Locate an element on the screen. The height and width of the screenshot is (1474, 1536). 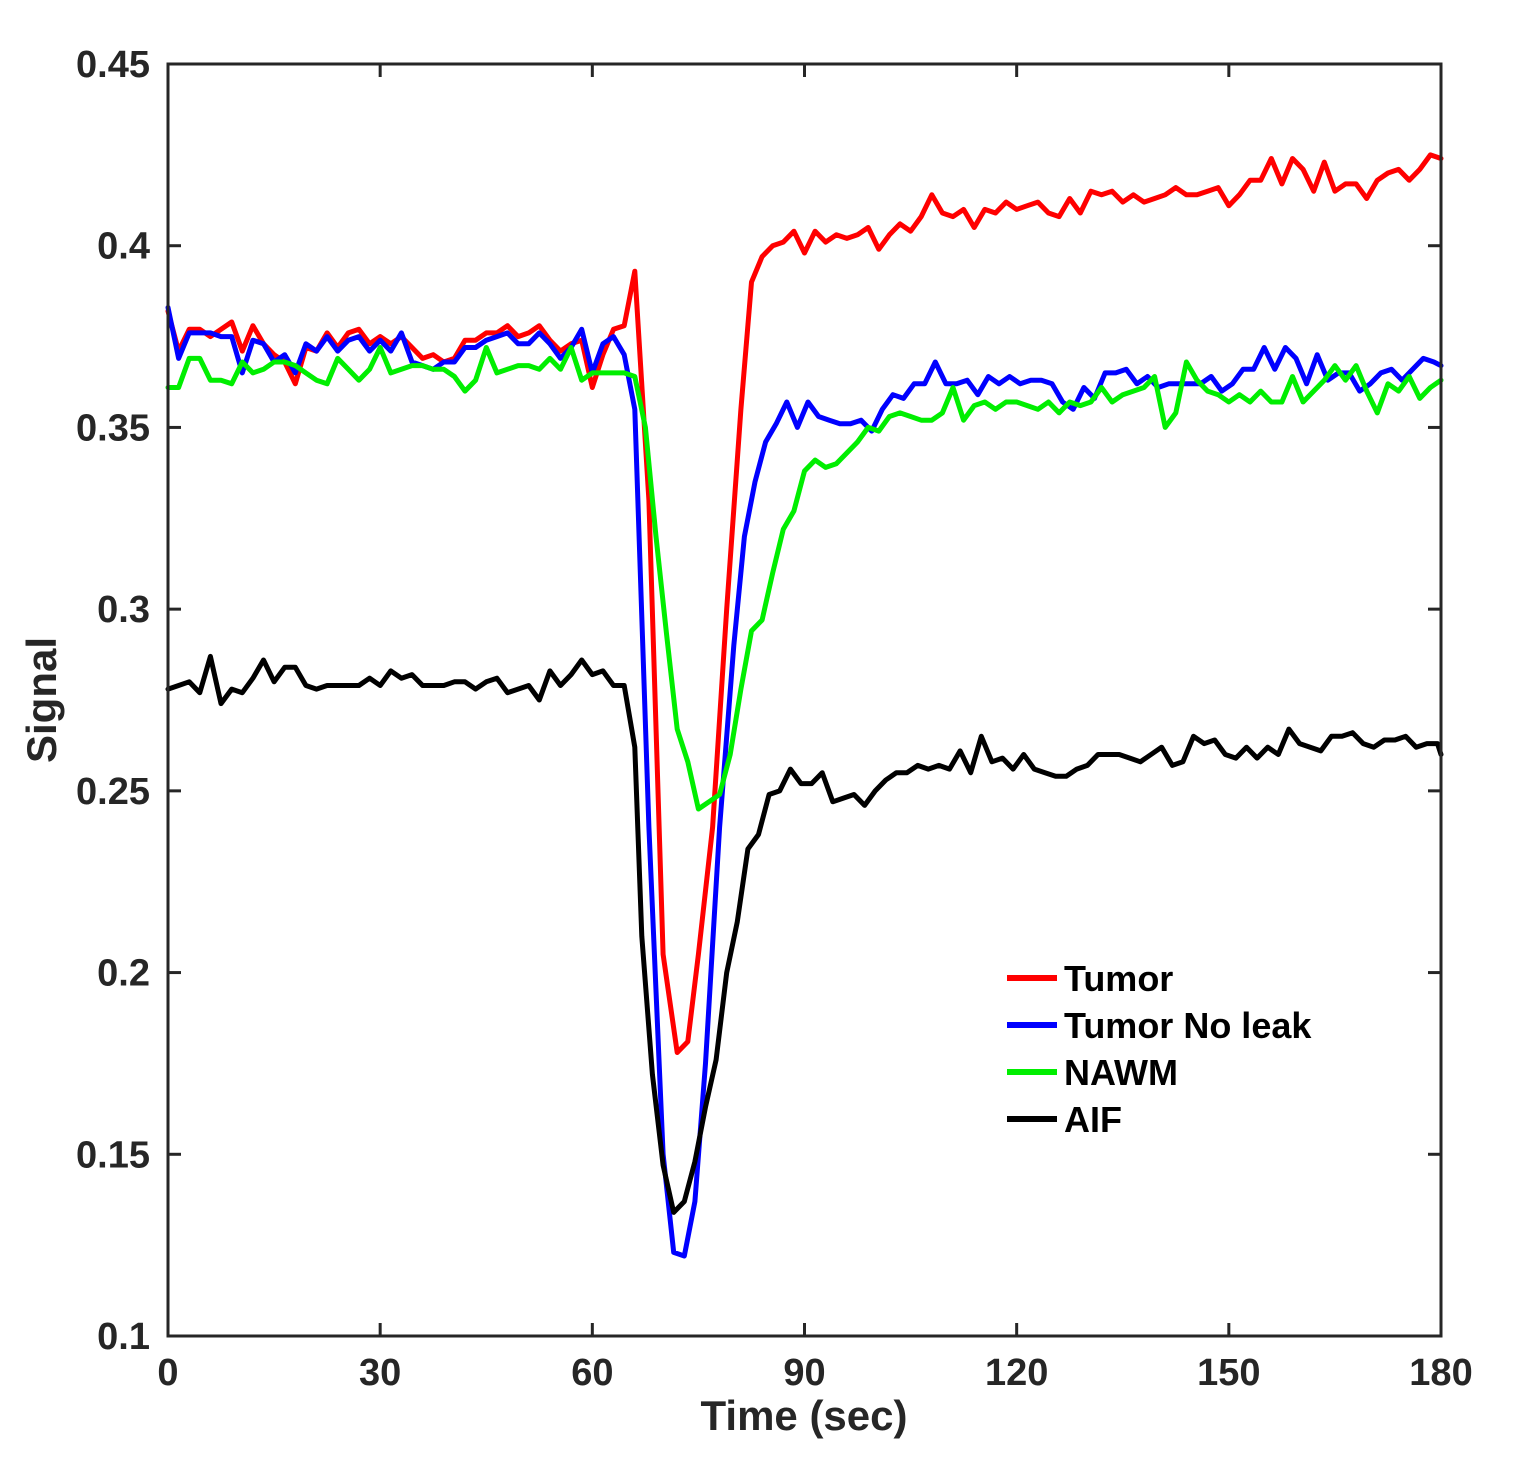
y-tick-label: 0.2 is located at coordinates (123, 974).